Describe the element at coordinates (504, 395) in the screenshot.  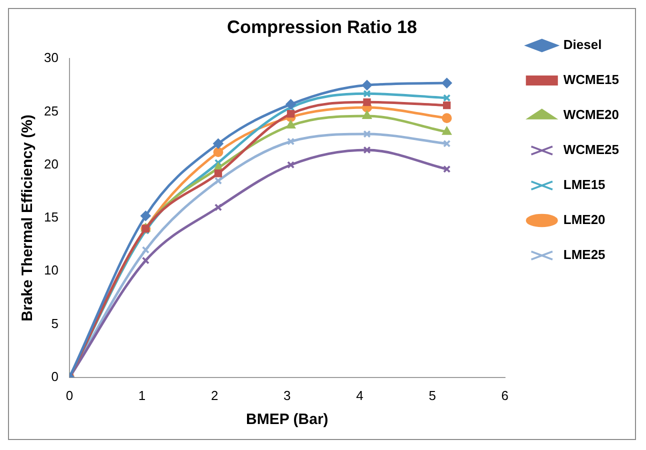
I see `x-tick-label: 6` at that location.